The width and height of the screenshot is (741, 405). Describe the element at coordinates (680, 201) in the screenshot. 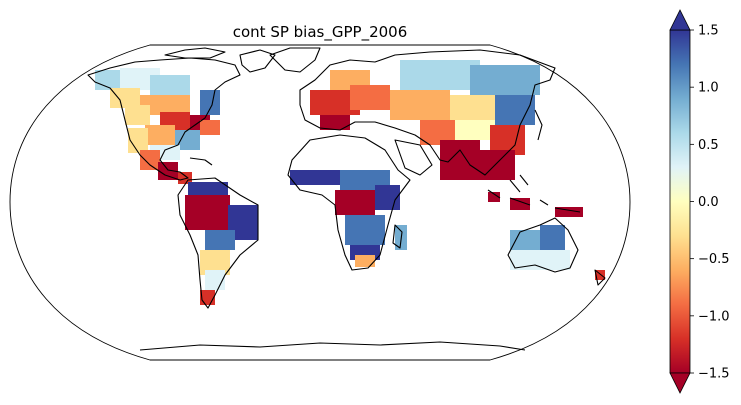

I see `colorbar-gradient` at that location.